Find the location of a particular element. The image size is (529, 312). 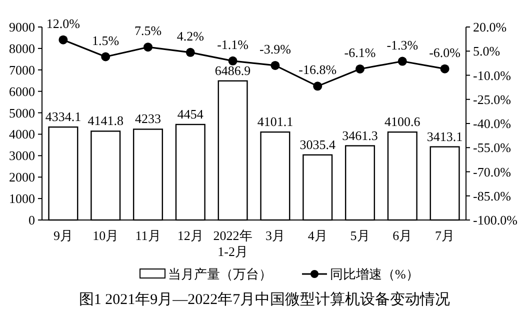

x-tick-label: 3月 is located at coordinates (275, 235).